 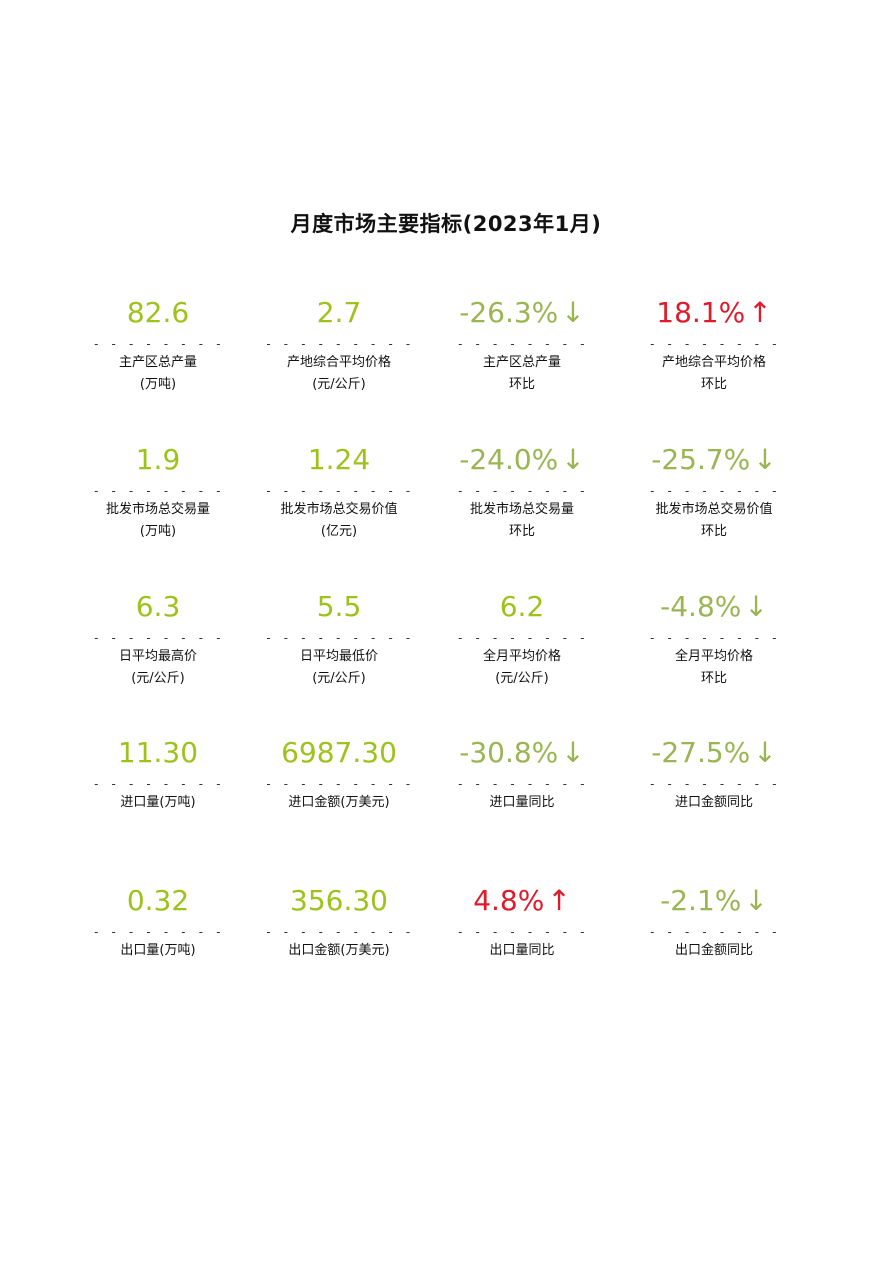 What do you see at coordinates (339, 531) in the screenshot?
I see `metric-unit: (亿元)` at bounding box center [339, 531].